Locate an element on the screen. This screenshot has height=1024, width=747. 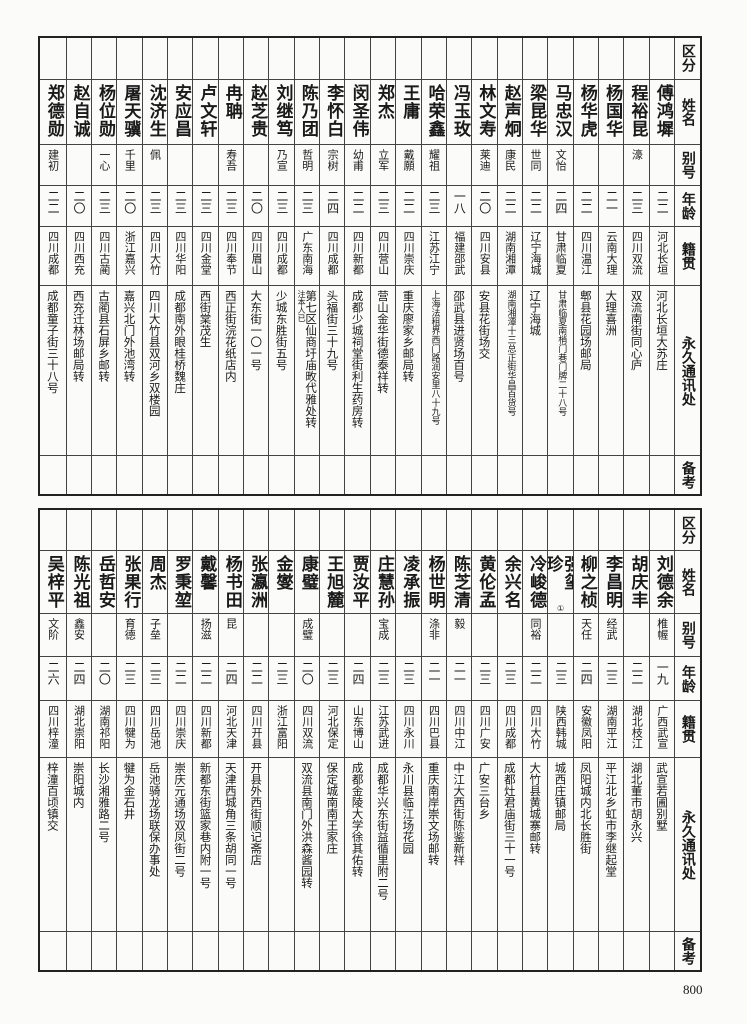
header-cell-note-col: 备考 is located at coordinates (687, 474).